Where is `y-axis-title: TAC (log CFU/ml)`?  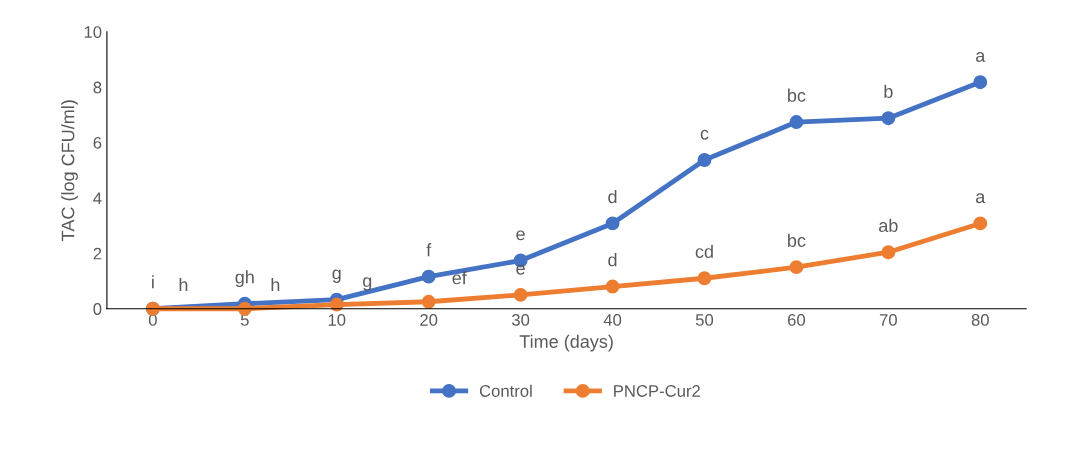
y-axis-title: TAC (log CFU/ml) is located at coordinates (69, 170).